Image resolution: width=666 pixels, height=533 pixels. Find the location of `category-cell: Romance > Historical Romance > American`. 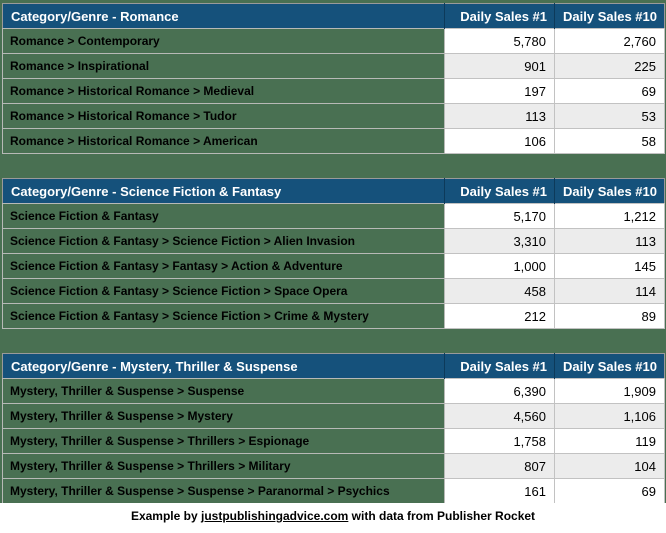

category-cell: Romance > Historical Romance > American is located at coordinates (223, 141).